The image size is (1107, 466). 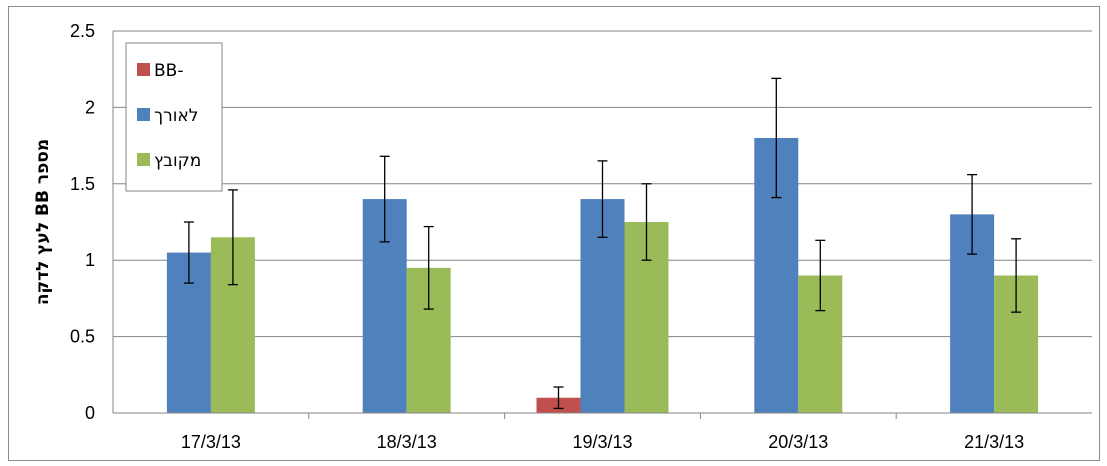 I want to click on y-axis-label: מספר BB לעץ לדקה, so click(x=43, y=222).